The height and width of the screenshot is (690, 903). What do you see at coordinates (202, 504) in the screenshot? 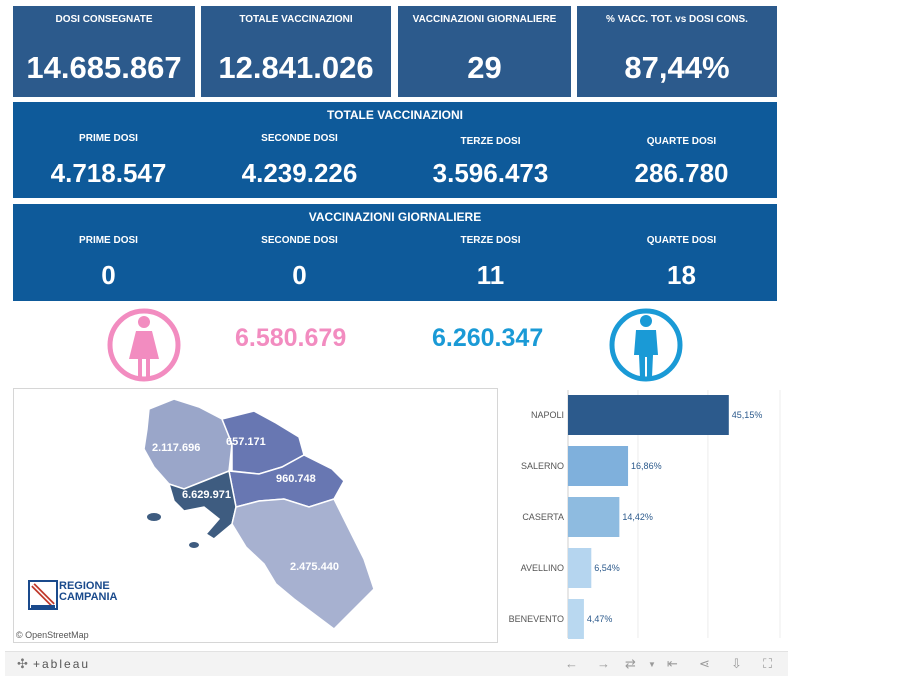
I see `map-region-napoli` at bounding box center [202, 504].